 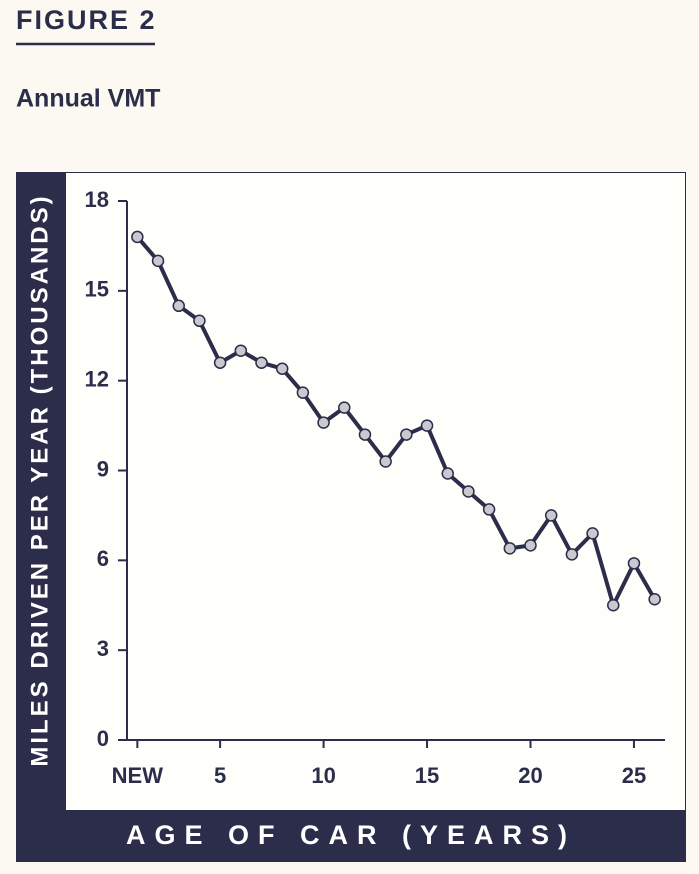 What do you see at coordinates (97, 289) in the screenshot?
I see `y-tick-label: 15` at bounding box center [97, 289].